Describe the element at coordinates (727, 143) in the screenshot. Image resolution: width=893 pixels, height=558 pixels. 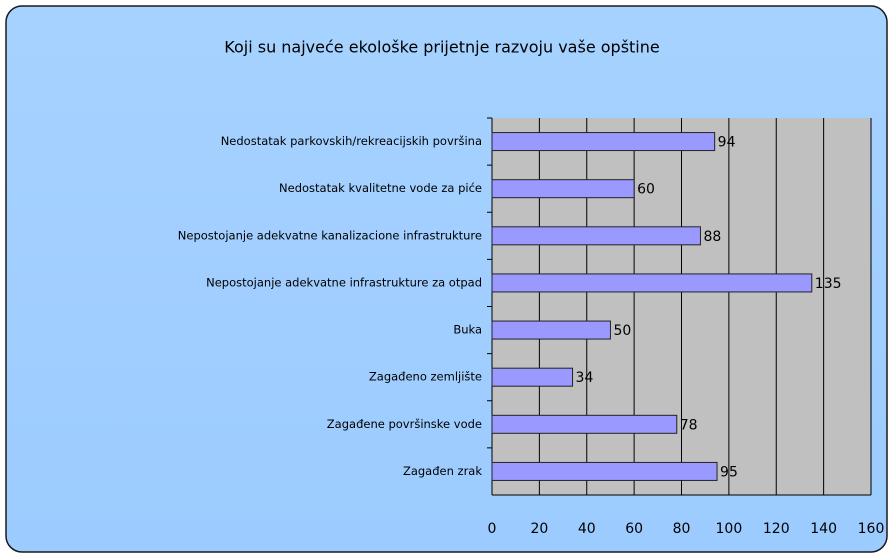
I see `value-label: 94` at that location.